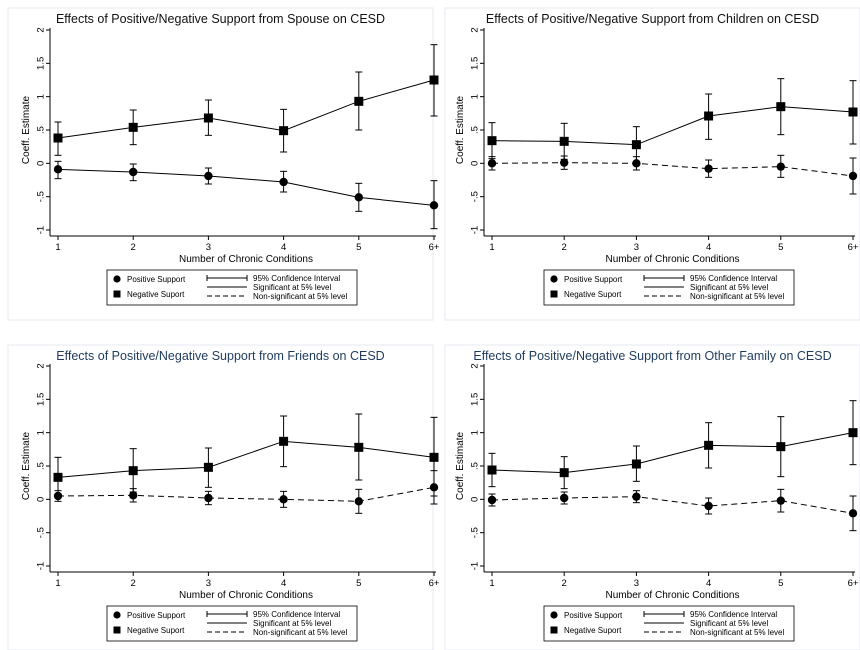  What do you see at coordinates (780, 583) in the screenshot?
I see `x-tick-label: 5` at bounding box center [780, 583].